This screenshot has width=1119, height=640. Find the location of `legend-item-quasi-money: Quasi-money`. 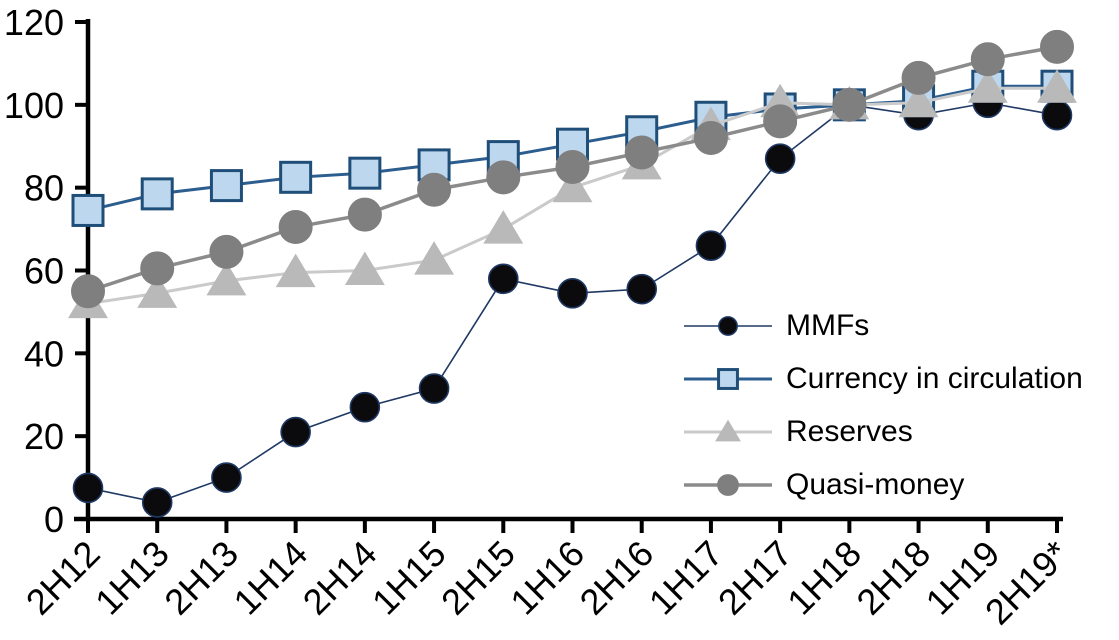

legend-item-quasi-money: Quasi-money is located at coordinates (883, 484).